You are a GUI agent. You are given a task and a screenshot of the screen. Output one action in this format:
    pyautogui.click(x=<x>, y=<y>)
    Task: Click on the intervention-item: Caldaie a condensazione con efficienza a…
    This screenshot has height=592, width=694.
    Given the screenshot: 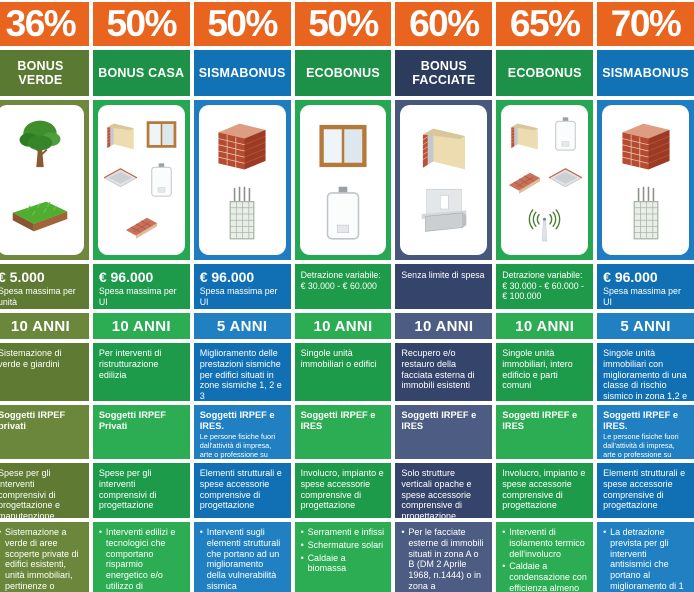 What is the action you would take?
    pyautogui.click(x=544, y=576)
    